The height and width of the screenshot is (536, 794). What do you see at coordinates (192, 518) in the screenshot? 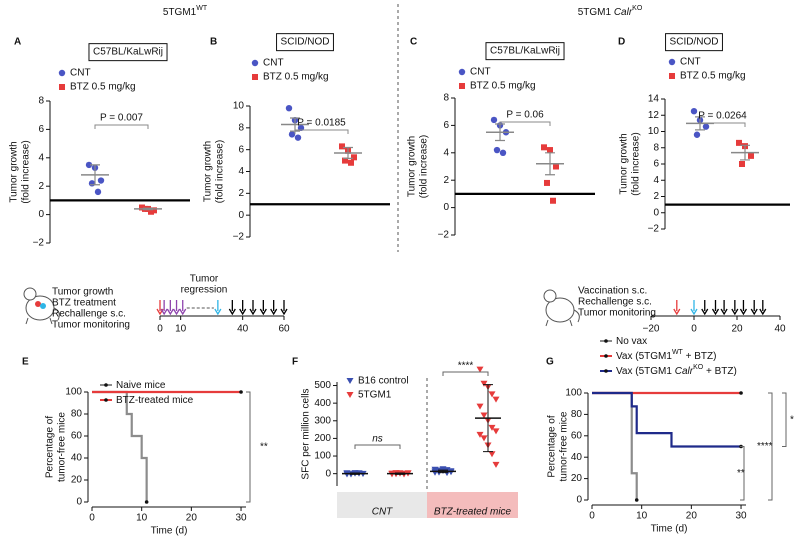
I see `x-tick-label: 20` at bounding box center [192, 518].